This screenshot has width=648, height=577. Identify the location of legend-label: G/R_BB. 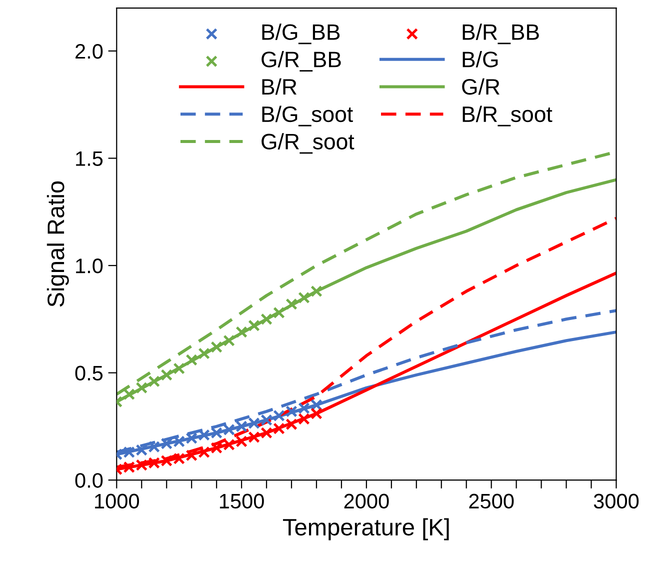
(301, 61).